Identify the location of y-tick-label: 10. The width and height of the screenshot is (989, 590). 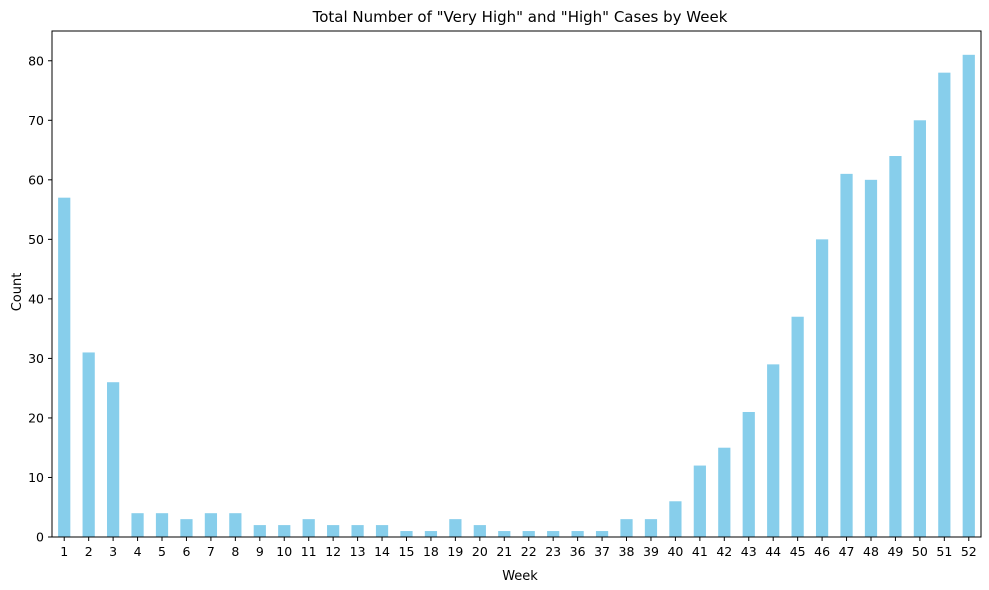
(36, 477).